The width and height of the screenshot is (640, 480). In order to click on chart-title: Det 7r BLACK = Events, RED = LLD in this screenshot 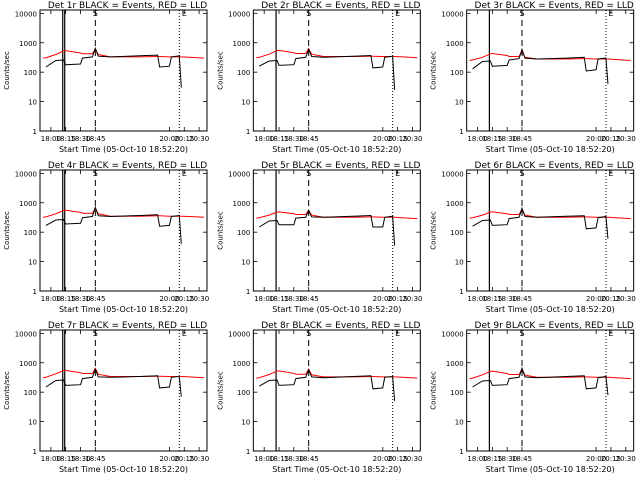, I will do `click(127, 326)`.